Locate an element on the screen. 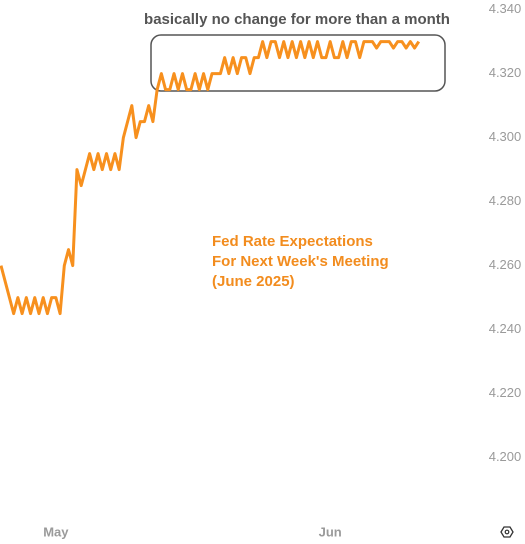 This screenshot has width=525, height=544. annotation: Fed Rate Expectations is located at coordinates (292, 241).